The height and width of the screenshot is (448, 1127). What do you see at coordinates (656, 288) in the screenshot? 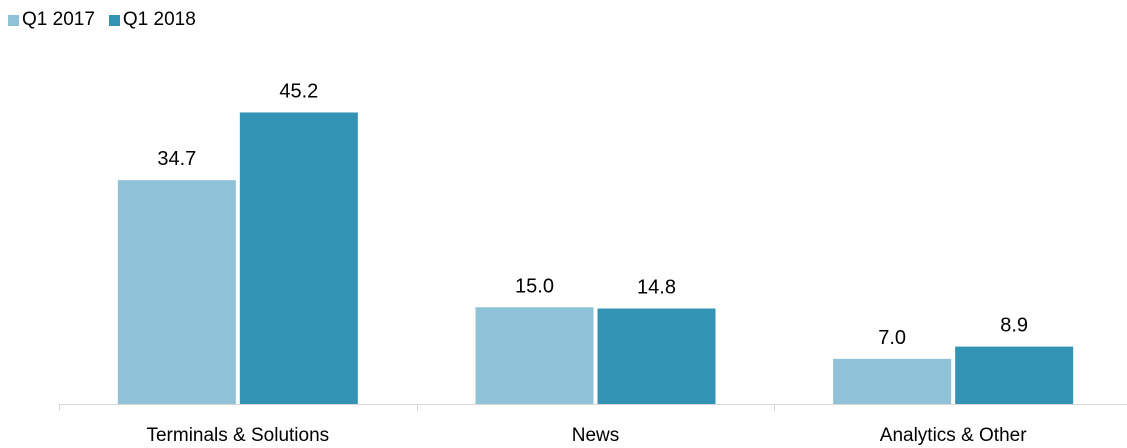
I see `data-label: 14.8` at bounding box center [656, 288].